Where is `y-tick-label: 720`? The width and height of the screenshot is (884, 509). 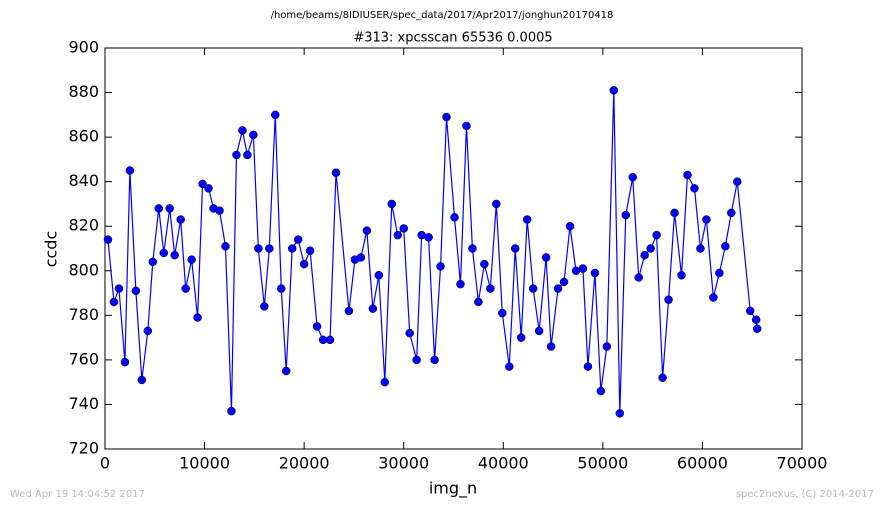
y-tick-label: 720 is located at coordinates (83, 448).